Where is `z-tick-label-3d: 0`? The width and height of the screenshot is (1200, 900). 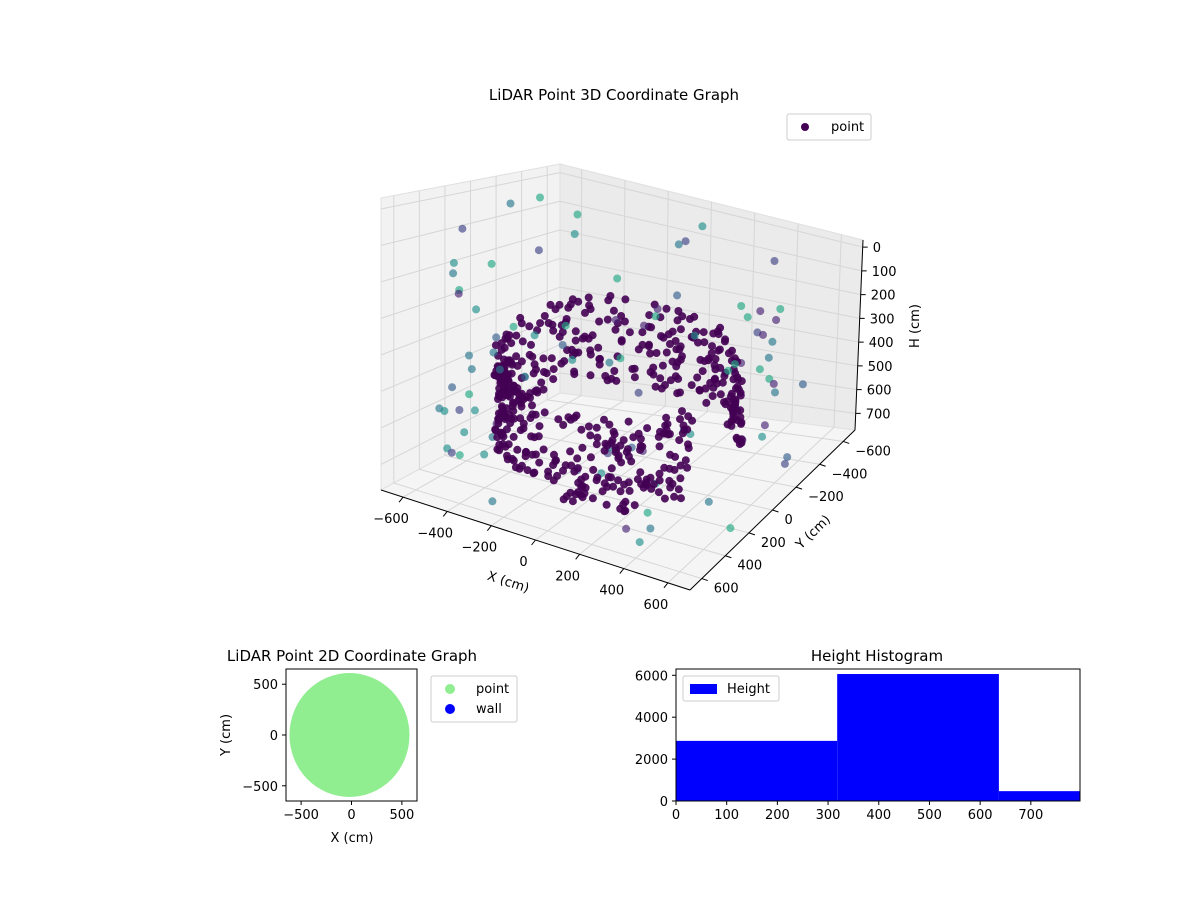 z-tick-label-3d: 0 is located at coordinates (877, 248).